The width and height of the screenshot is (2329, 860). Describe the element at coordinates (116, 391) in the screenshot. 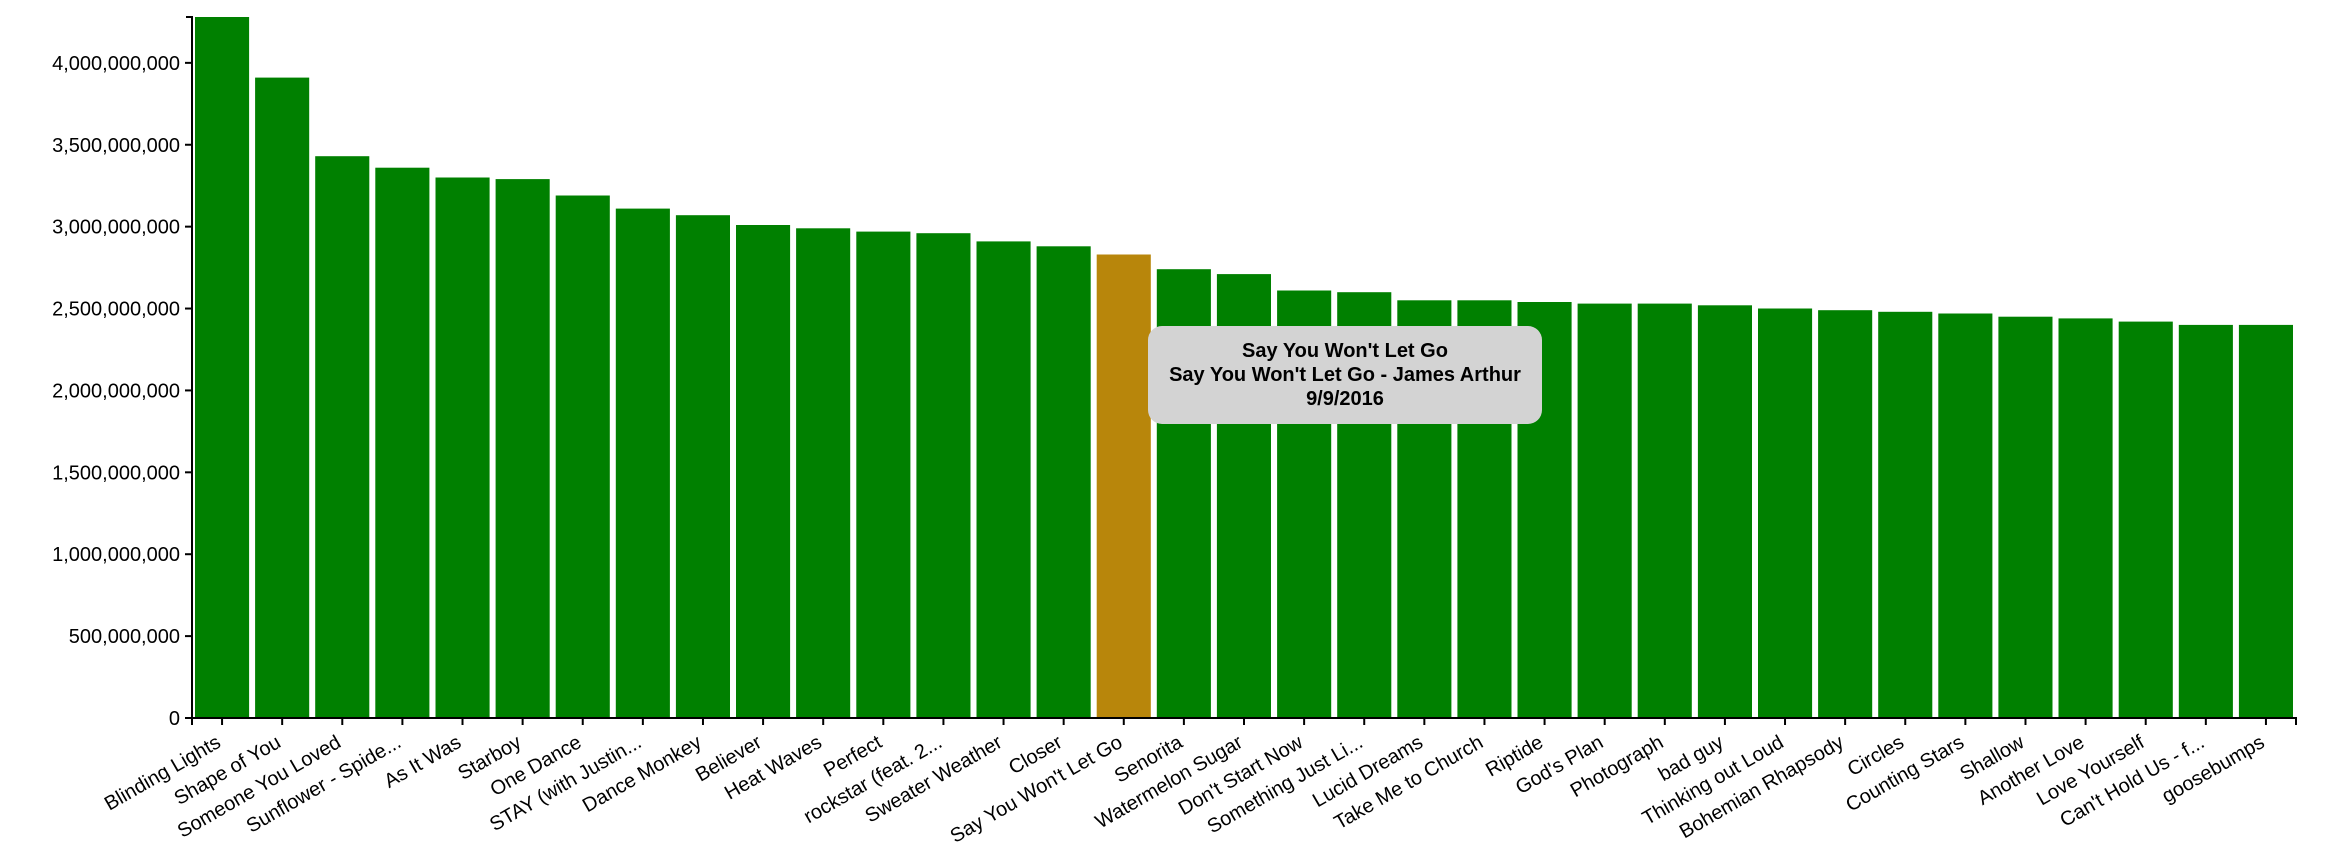

I see `y-tick-label: 2,000,000,000` at that location.